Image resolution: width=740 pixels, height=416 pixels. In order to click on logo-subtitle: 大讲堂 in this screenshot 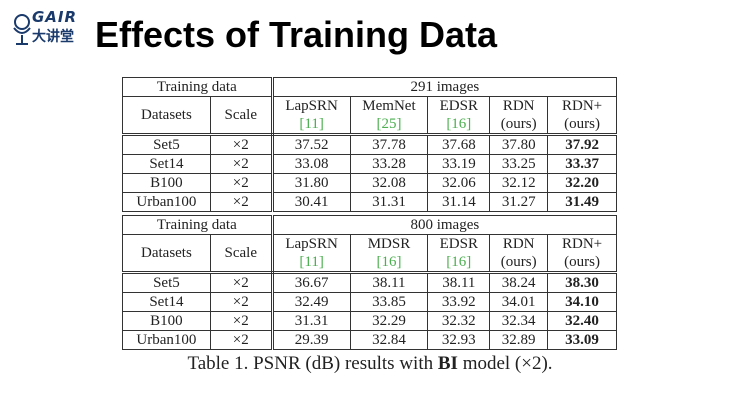, I will do `click(53, 37)`.